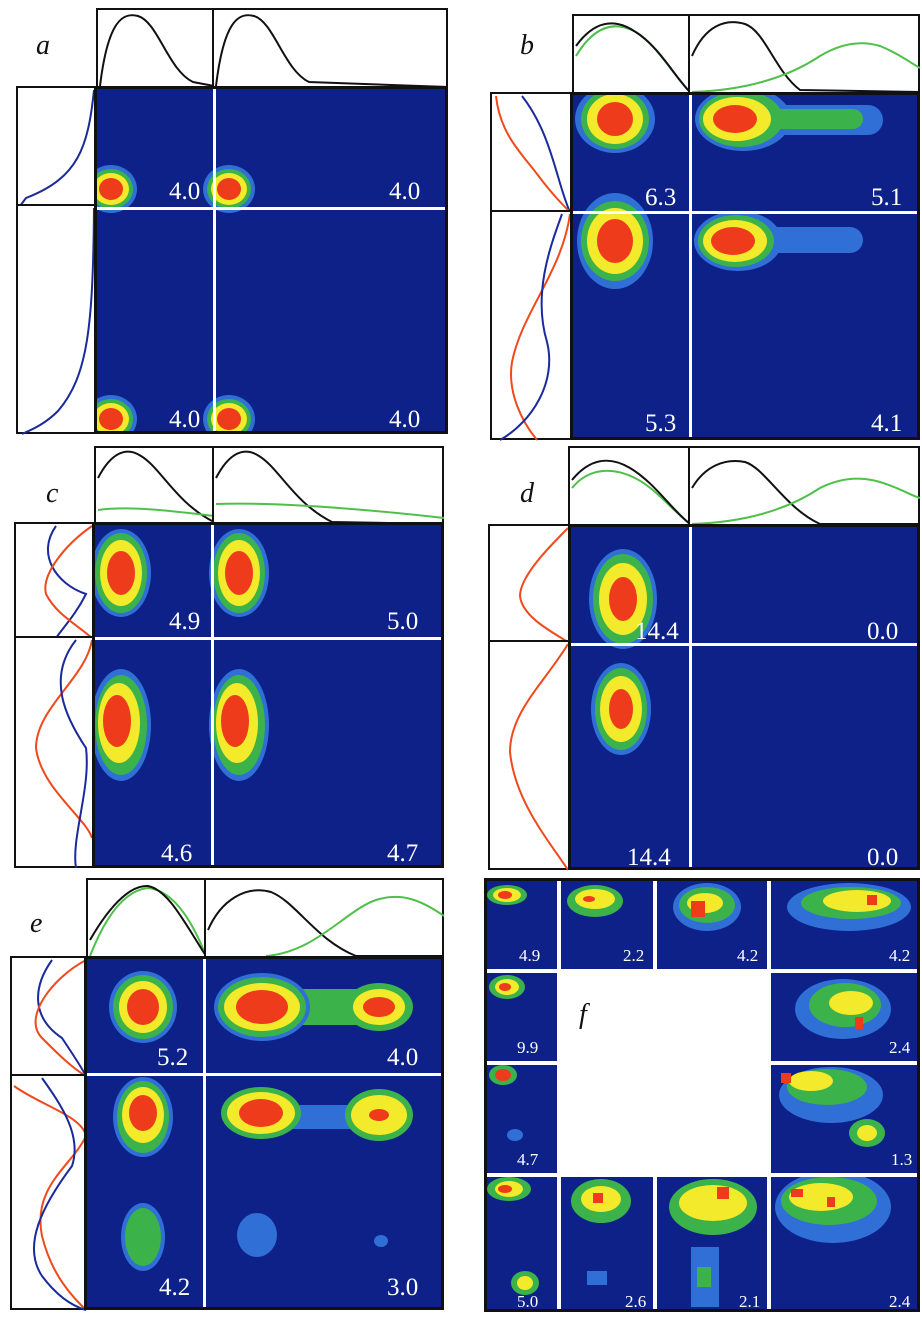 The height and width of the screenshot is (1319, 922). I want to click on value-f-12: 2.4, so click(900, 1301).